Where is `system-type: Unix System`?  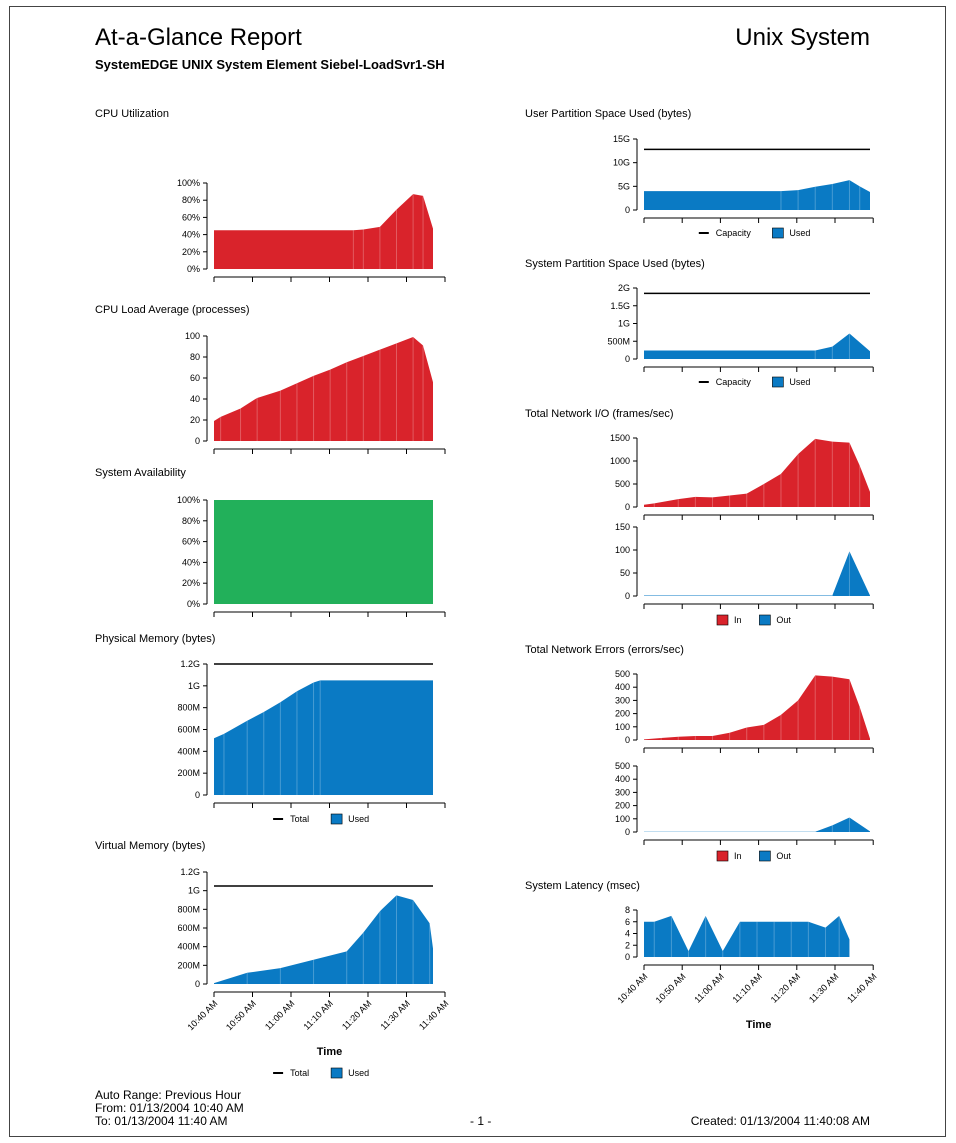
system-type: Unix System is located at coordinates (802, 37).